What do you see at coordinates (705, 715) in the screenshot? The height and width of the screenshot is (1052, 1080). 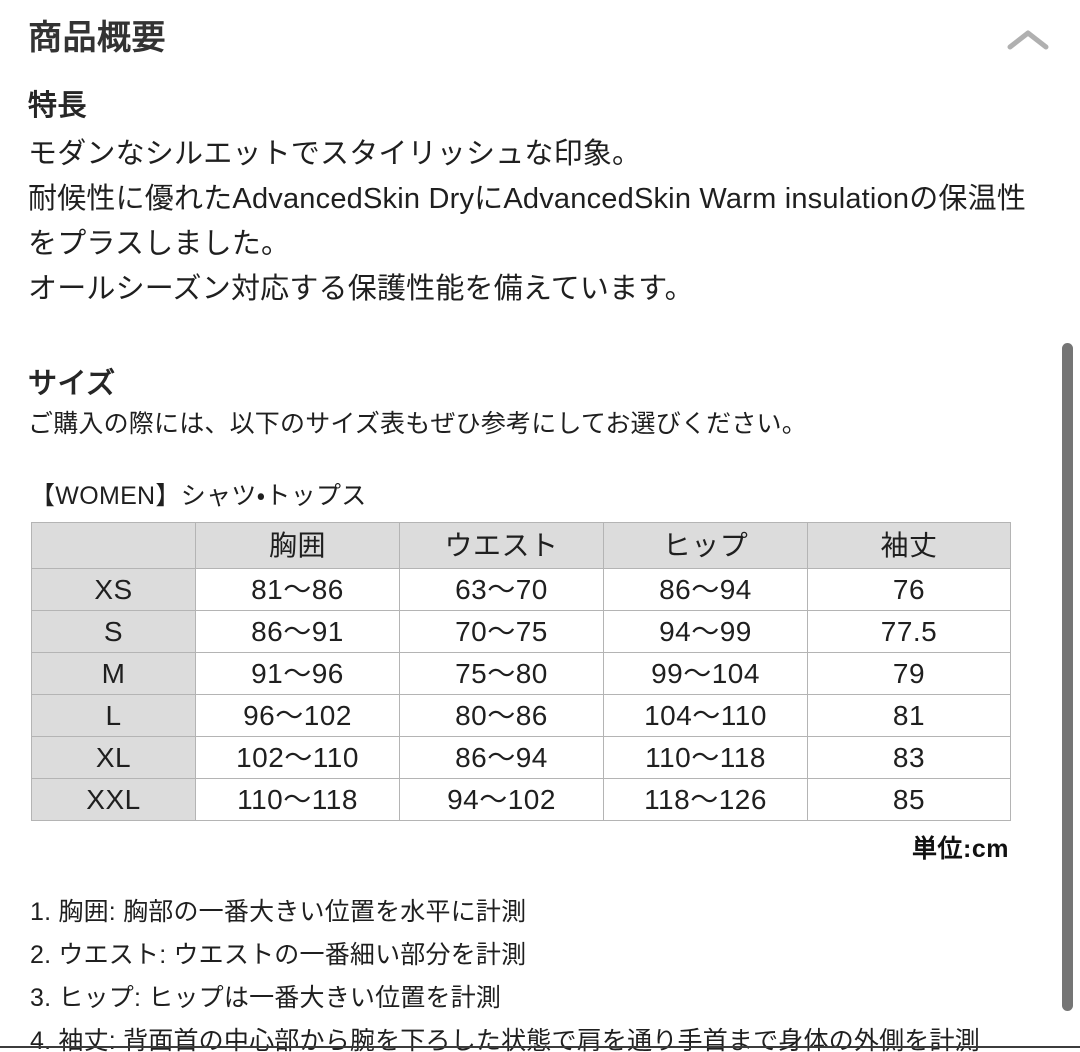 I see `cell-hip: 104〜110` at bounding box center [705, 715].